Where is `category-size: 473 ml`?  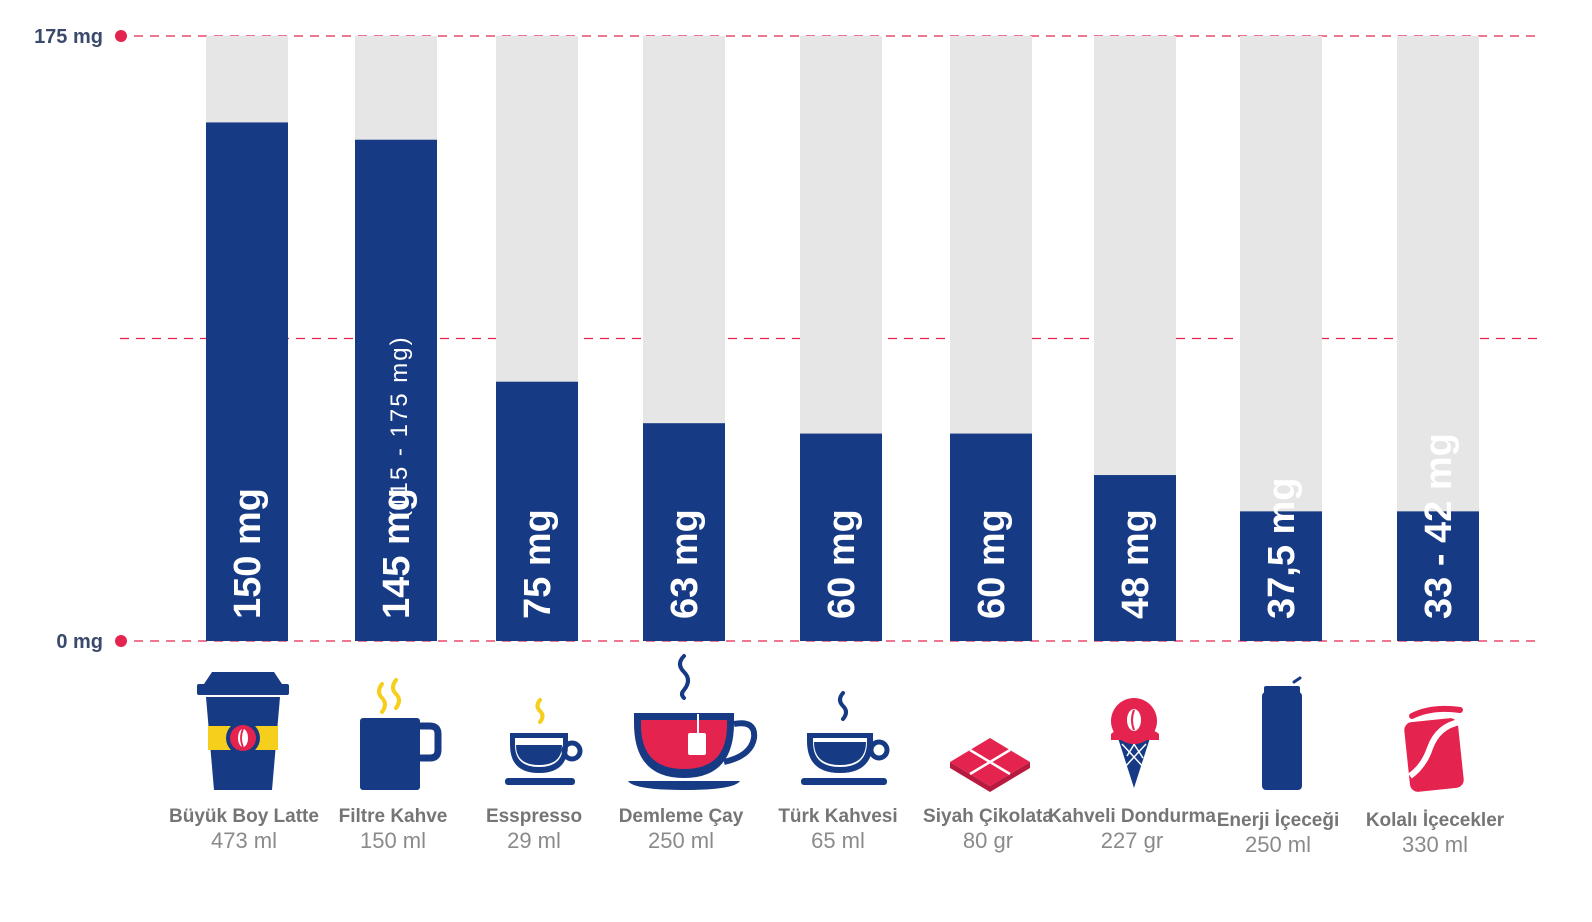
category-size: 473 ml is located at coordinates (244, 840).